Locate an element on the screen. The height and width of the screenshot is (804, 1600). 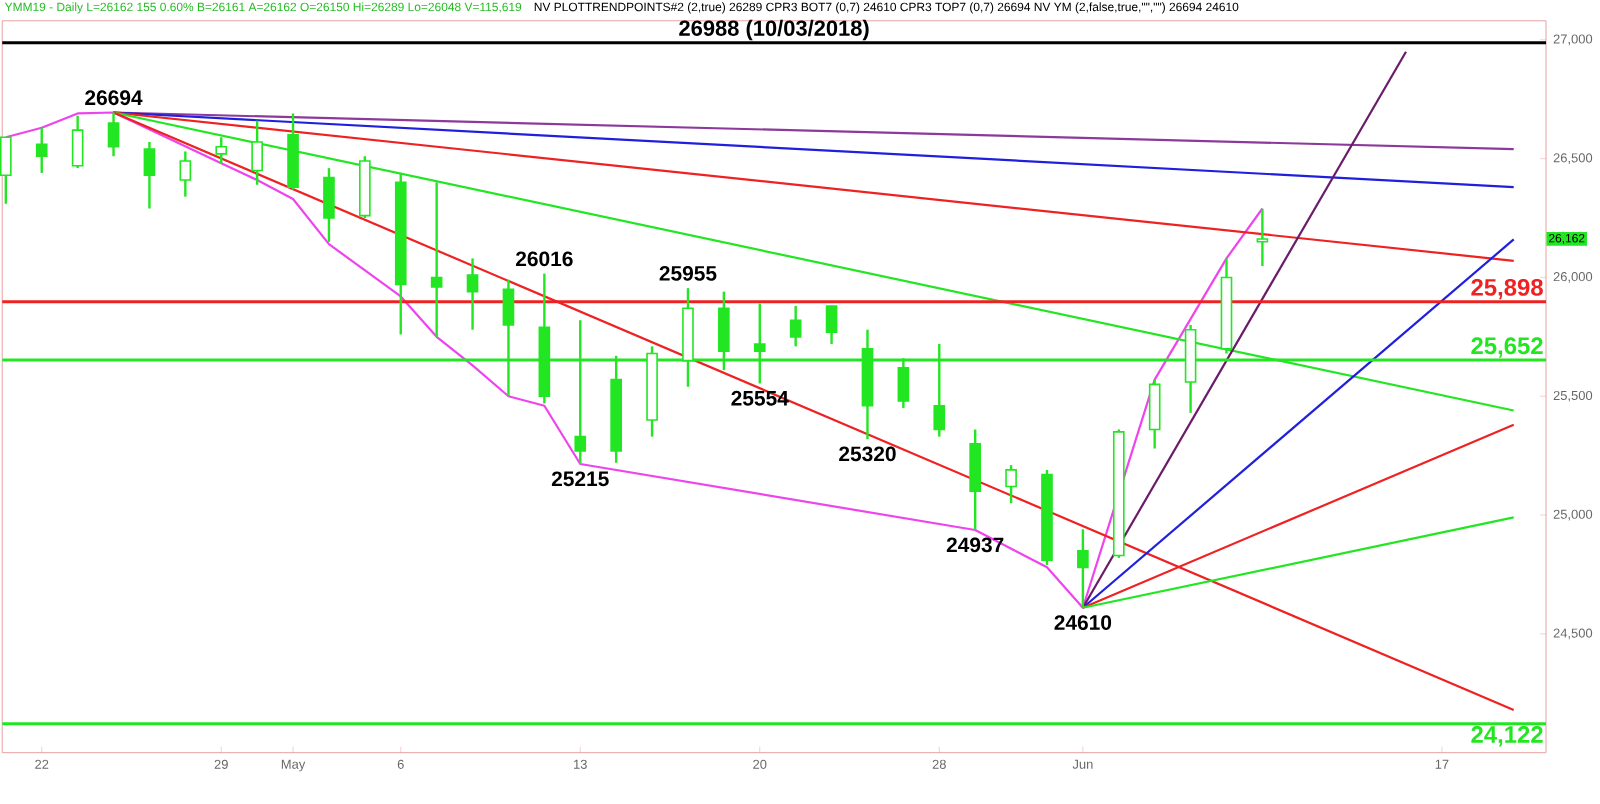
ref-line-label: 25,652 is located at coordinates (1507, 347).